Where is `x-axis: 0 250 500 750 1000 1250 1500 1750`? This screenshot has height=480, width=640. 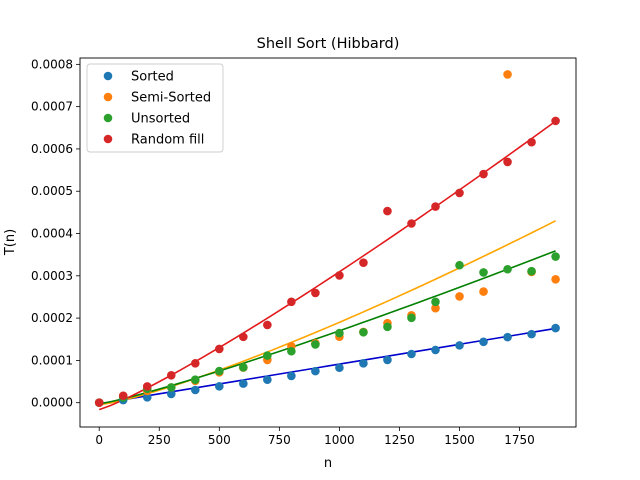 x-axis: 0 250 500 750 1000 1250 1500 1750 is located at coordinates (315, 437).